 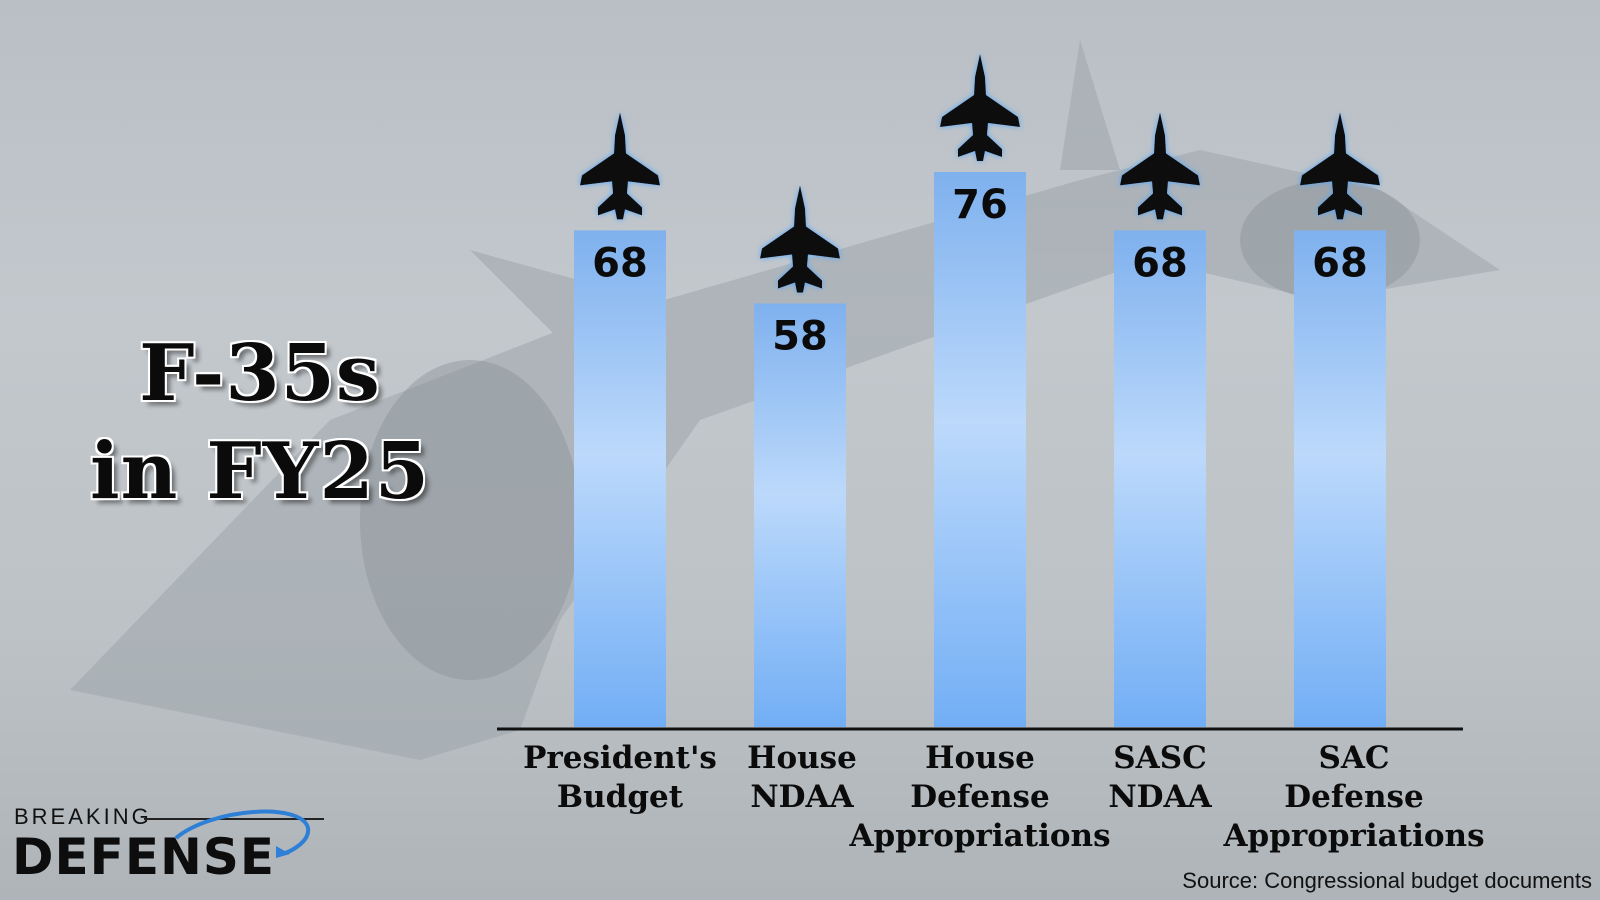 I want to click on breaking-defense-logo: BREAKING DEFENSE, so click(x=168, y=849).